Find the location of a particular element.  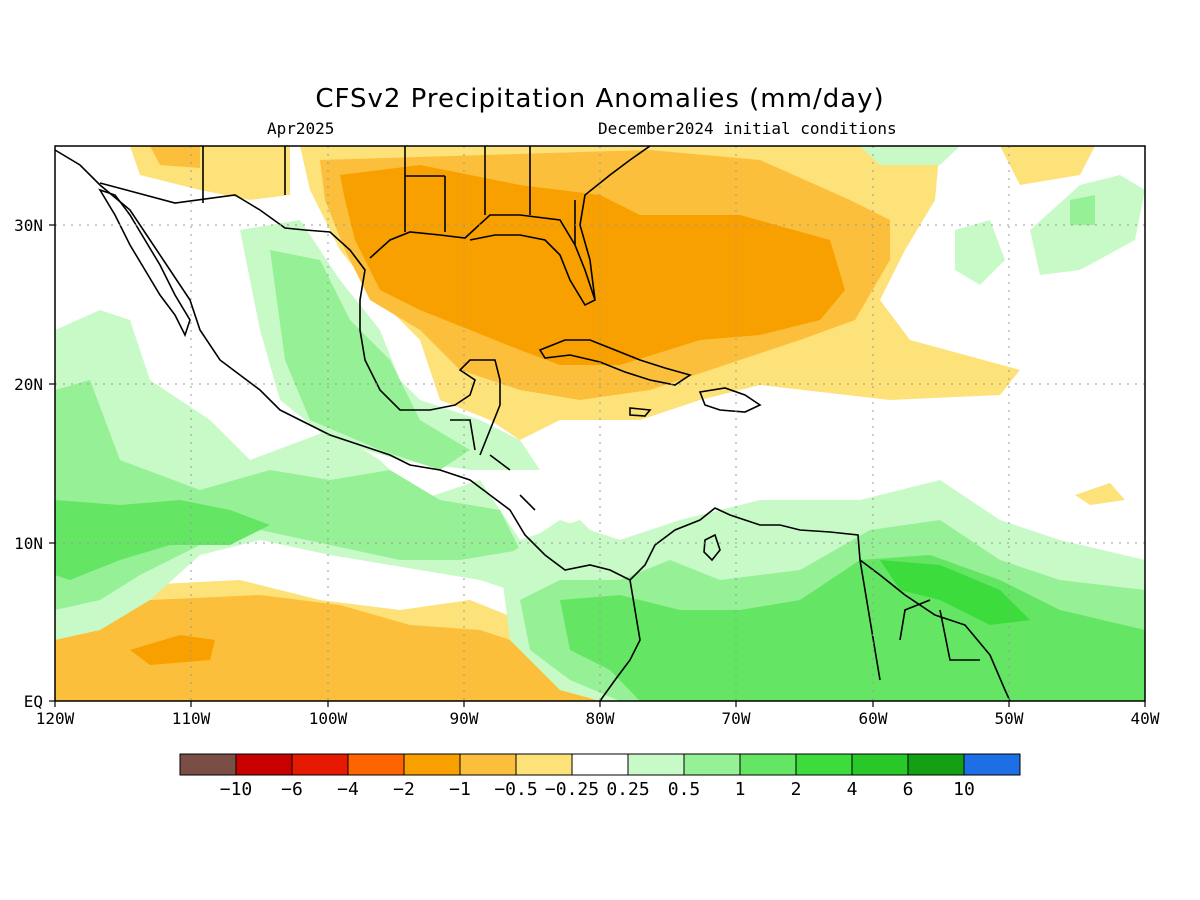

colorbar-label: −2 is located at coordinates (404, 789).